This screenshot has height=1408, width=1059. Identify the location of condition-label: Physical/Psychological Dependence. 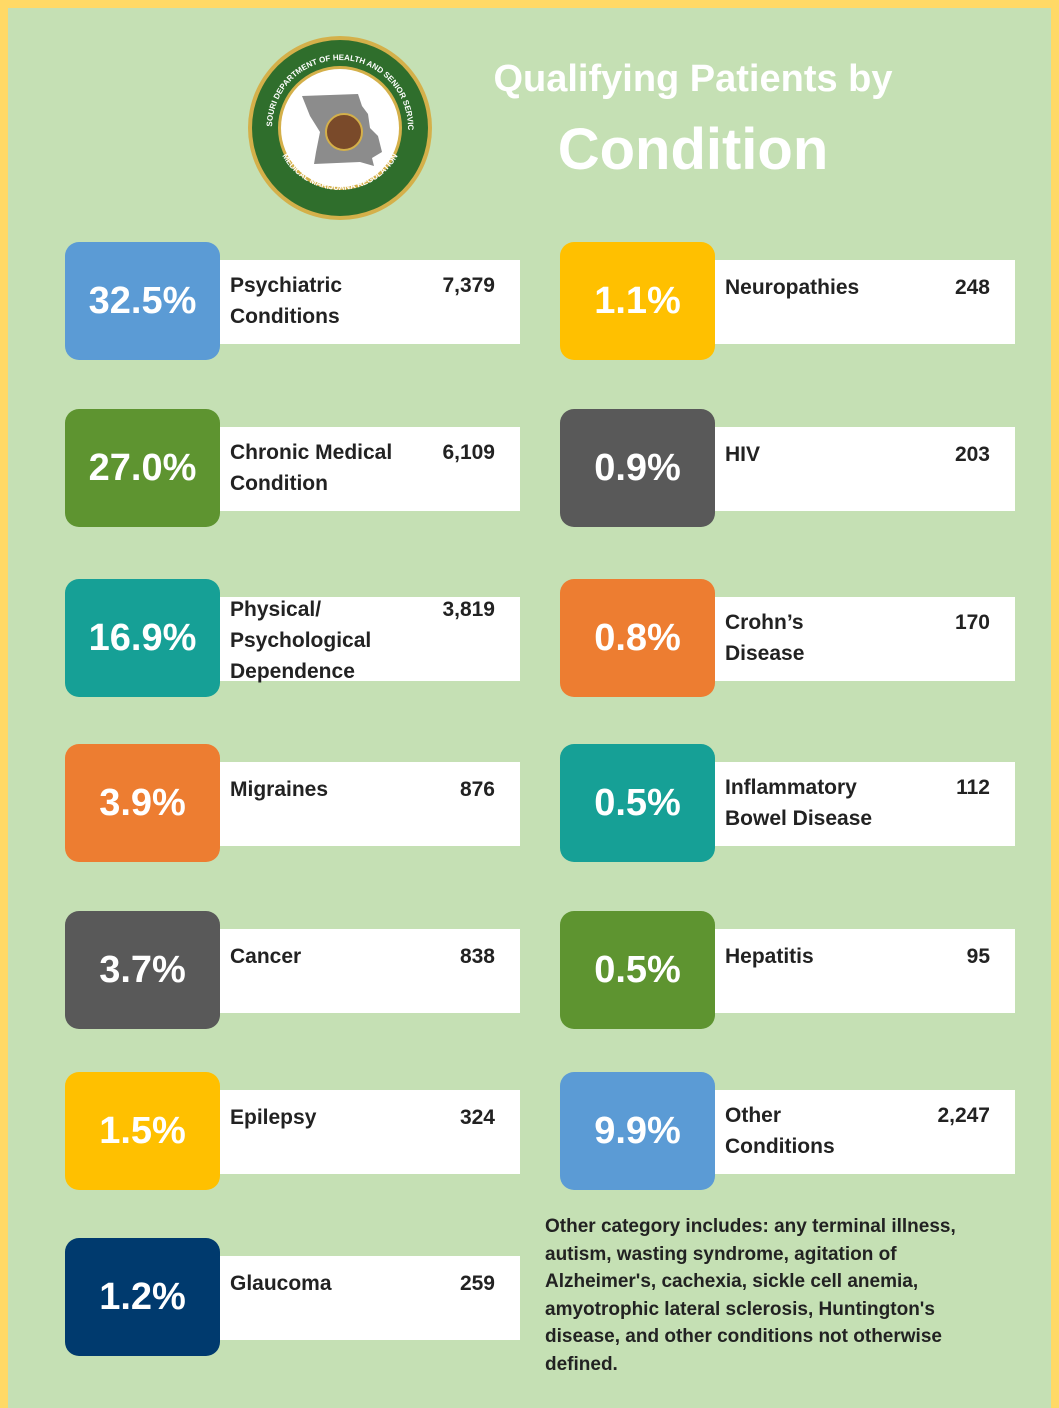
(300, 640).